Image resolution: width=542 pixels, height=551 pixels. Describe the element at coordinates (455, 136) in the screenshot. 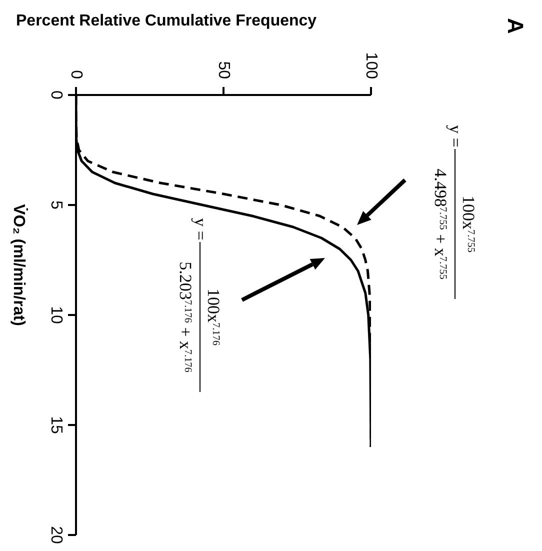

I see `text: y =` at that location.